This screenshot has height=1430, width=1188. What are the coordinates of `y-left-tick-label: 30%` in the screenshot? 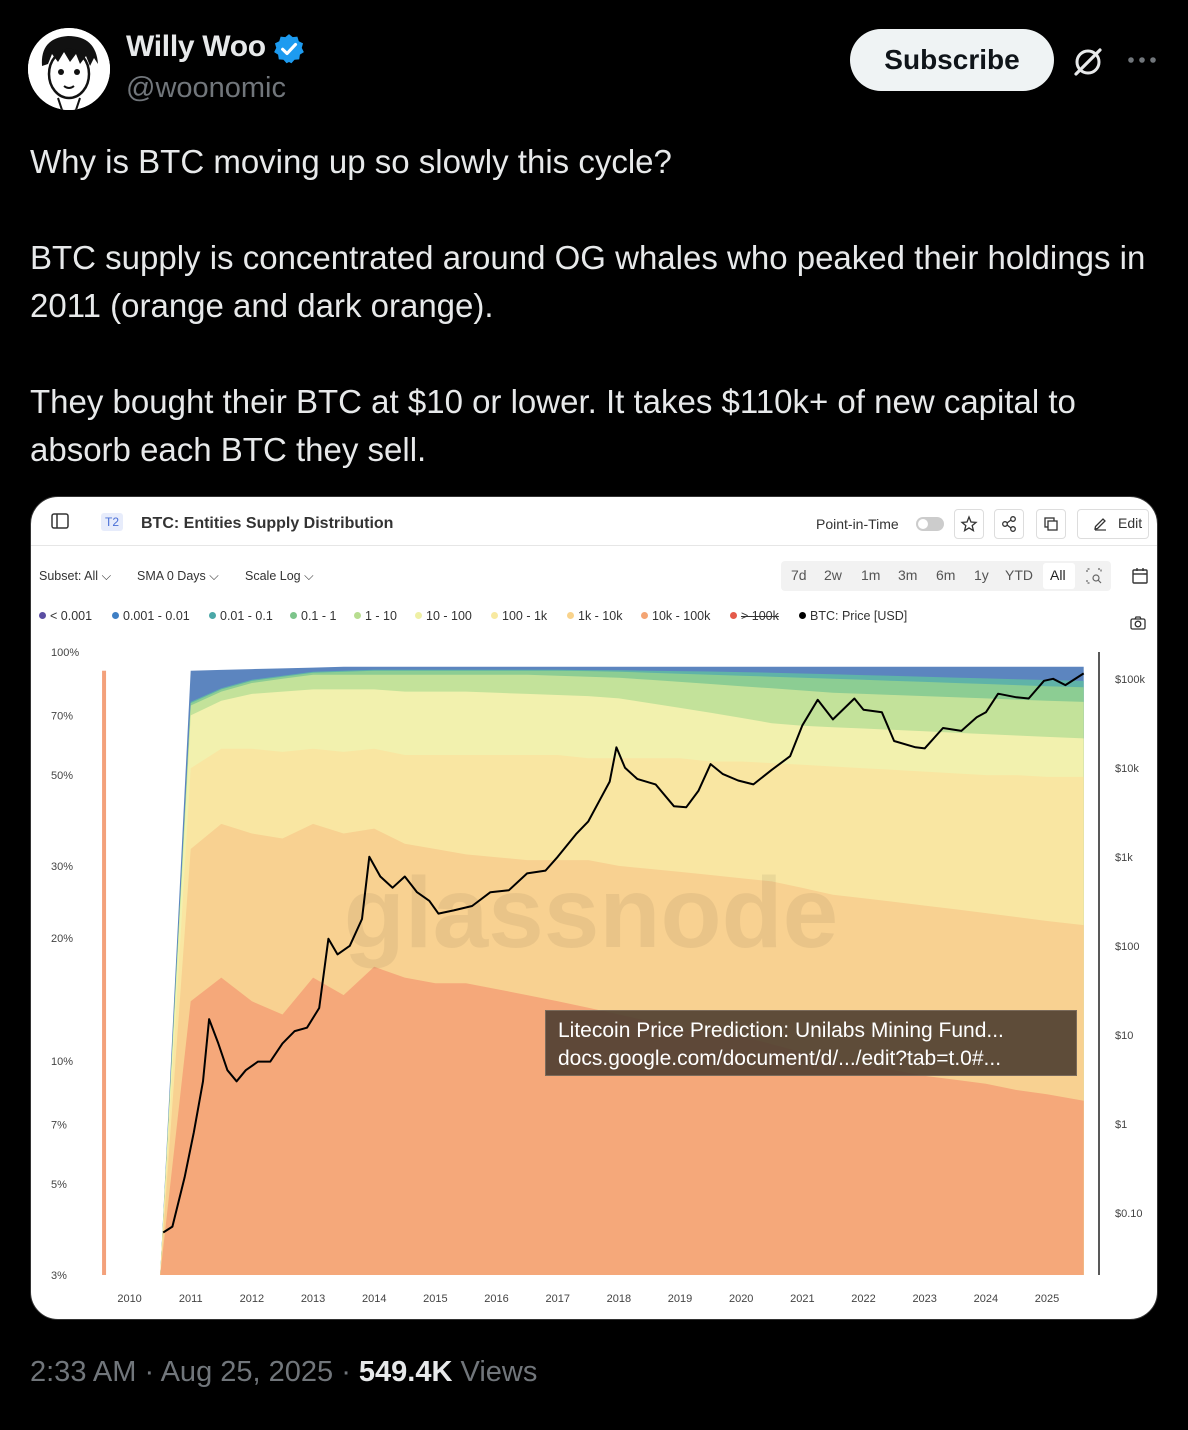 It's located at (62, 867).